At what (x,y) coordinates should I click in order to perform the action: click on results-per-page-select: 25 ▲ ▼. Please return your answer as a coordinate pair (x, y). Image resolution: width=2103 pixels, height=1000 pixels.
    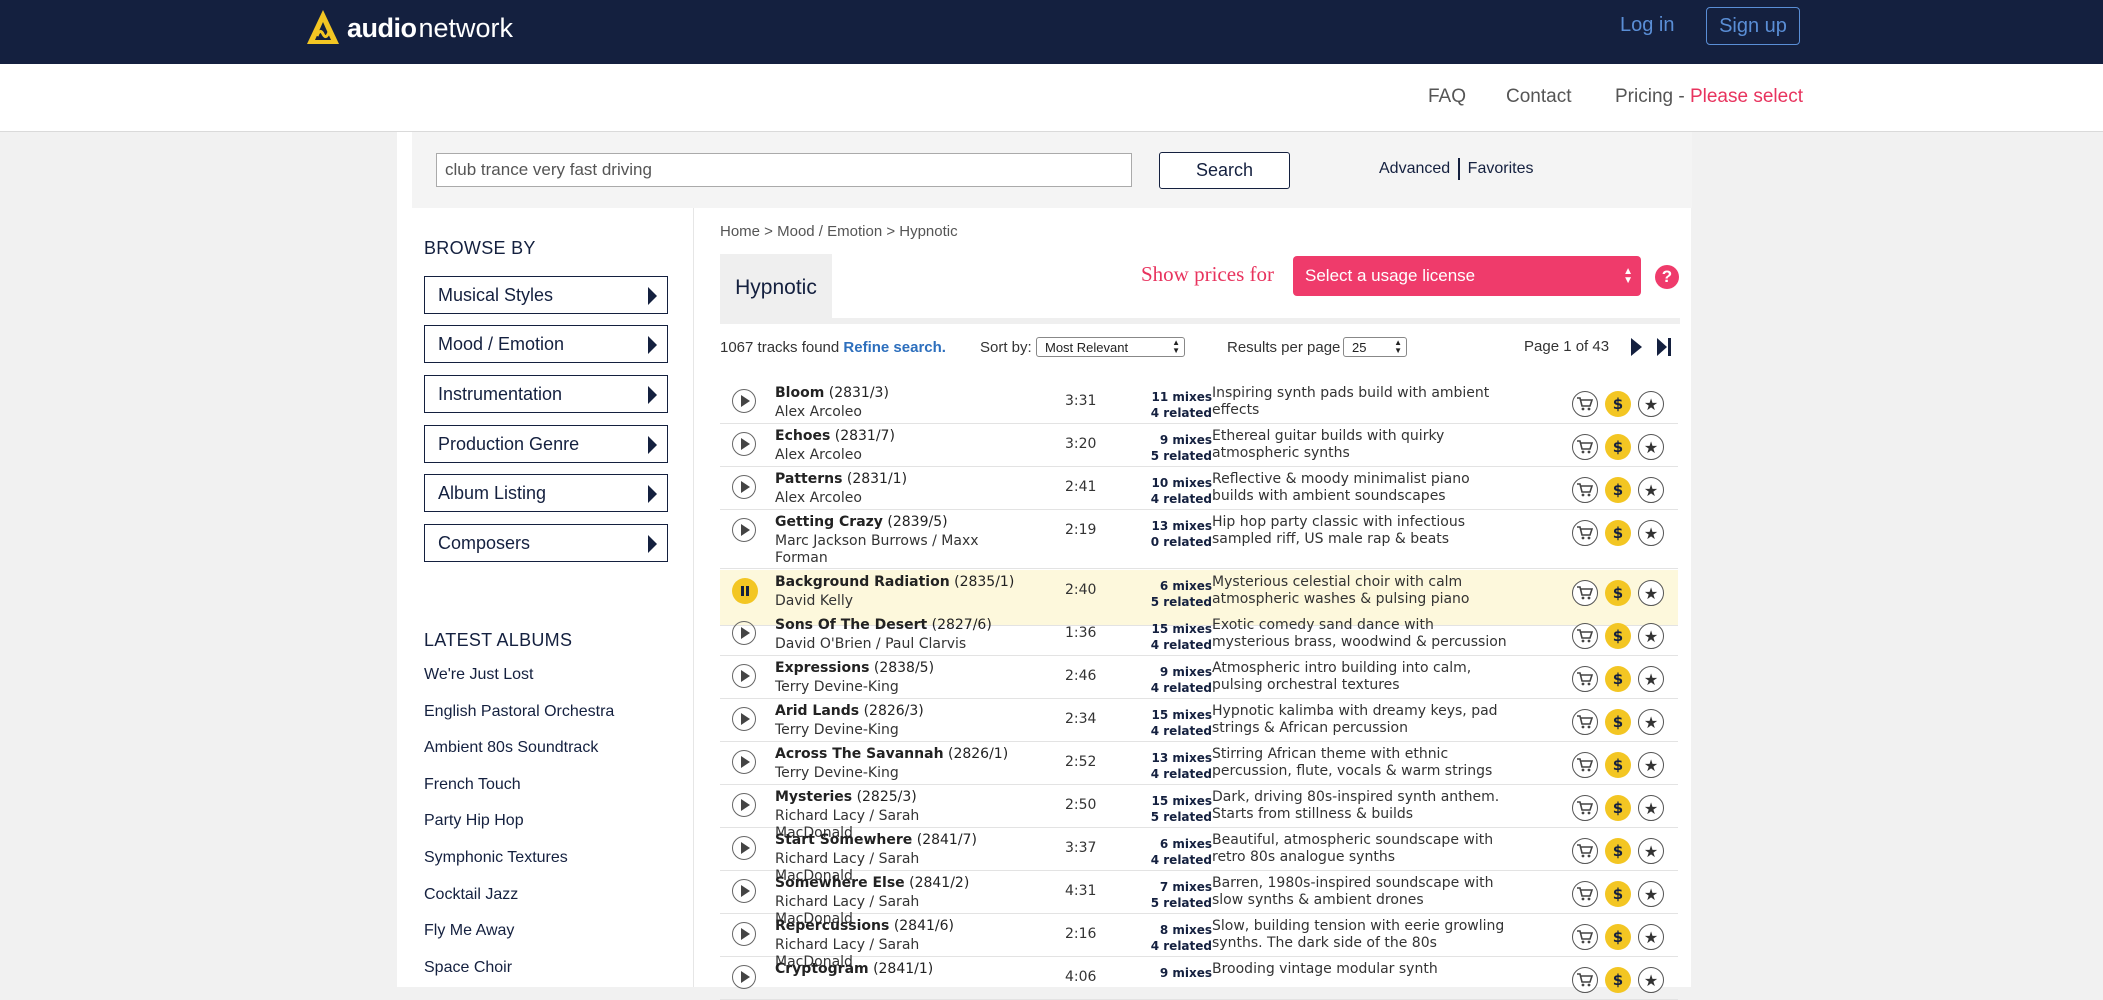
    Looking at the image, I should click on (1375, 347).